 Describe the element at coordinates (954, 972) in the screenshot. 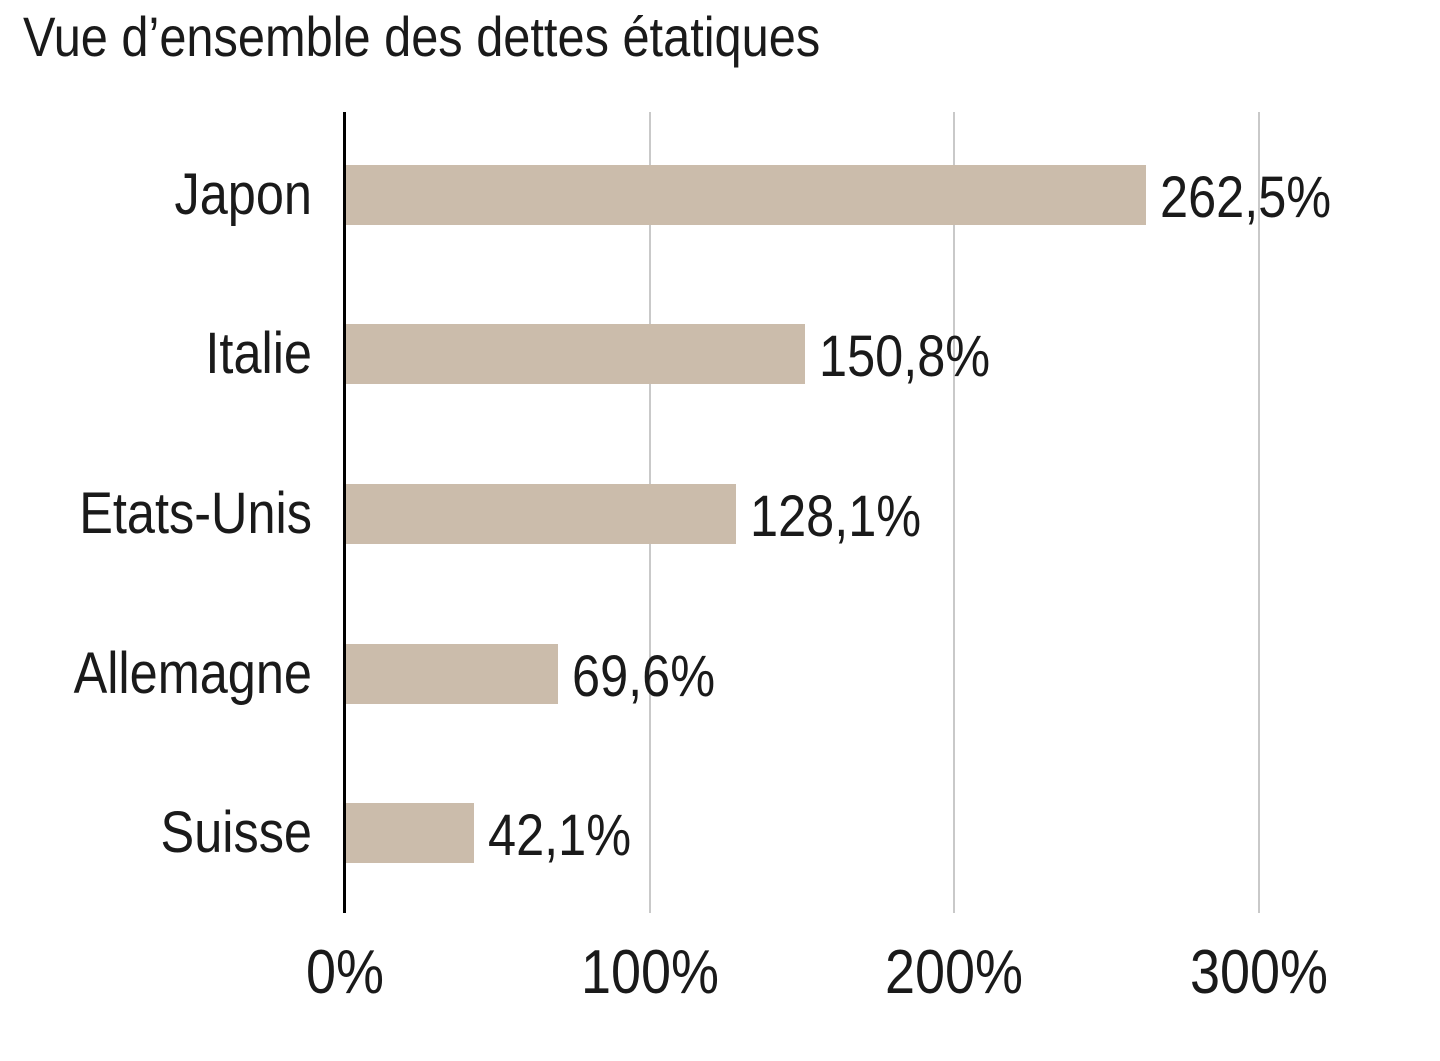

I see `x-tick-200: 200%` at that location.